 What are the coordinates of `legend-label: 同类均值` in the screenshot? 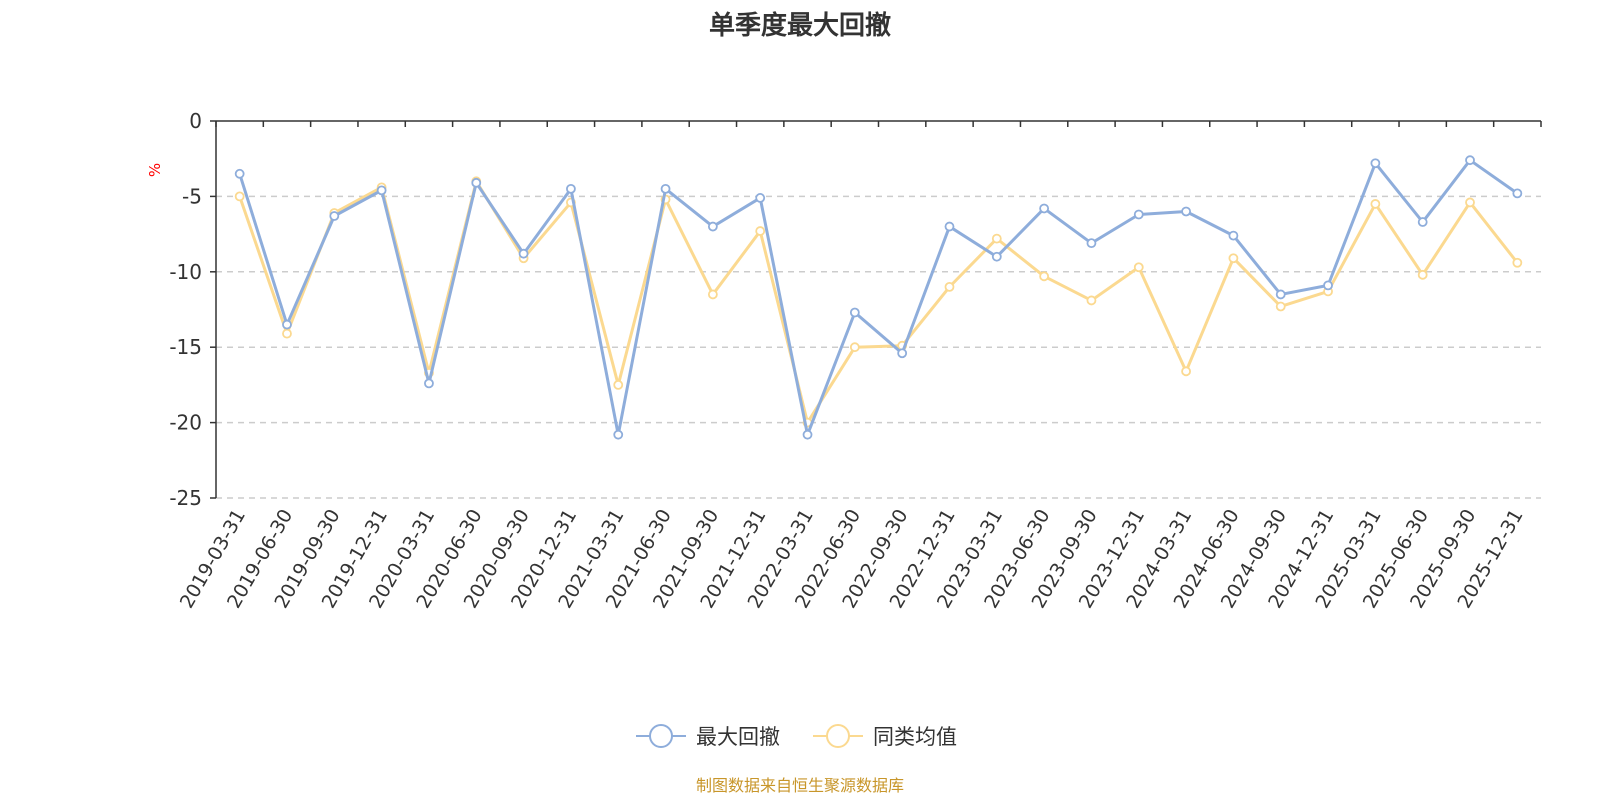 It's located at (915, 737).